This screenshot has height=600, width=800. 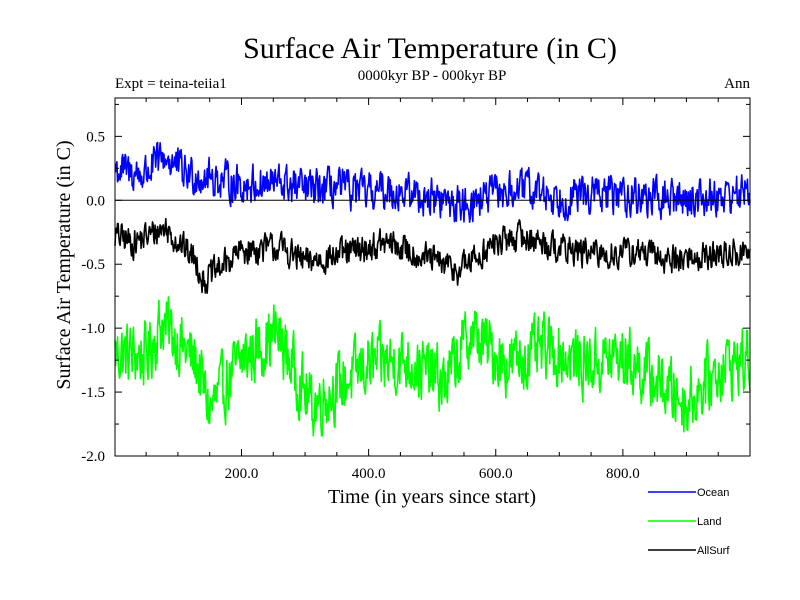 I want to click on legend-label-land: Land, so click(x=709, y=522).